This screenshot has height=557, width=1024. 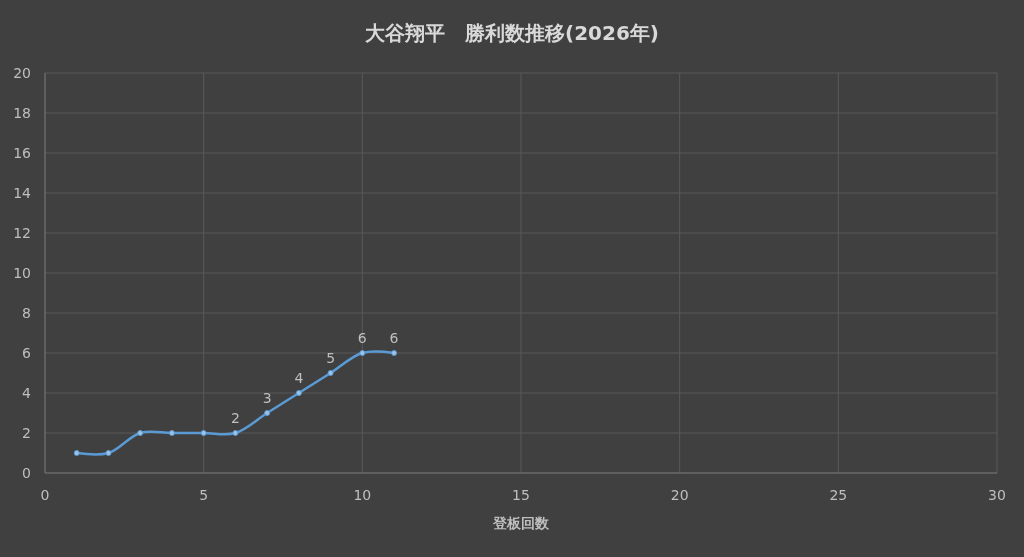 What do you see at coordinates (26, 313) in the screenshot?
I see `y-tick-label: 8` at bounding box center [26, 313].